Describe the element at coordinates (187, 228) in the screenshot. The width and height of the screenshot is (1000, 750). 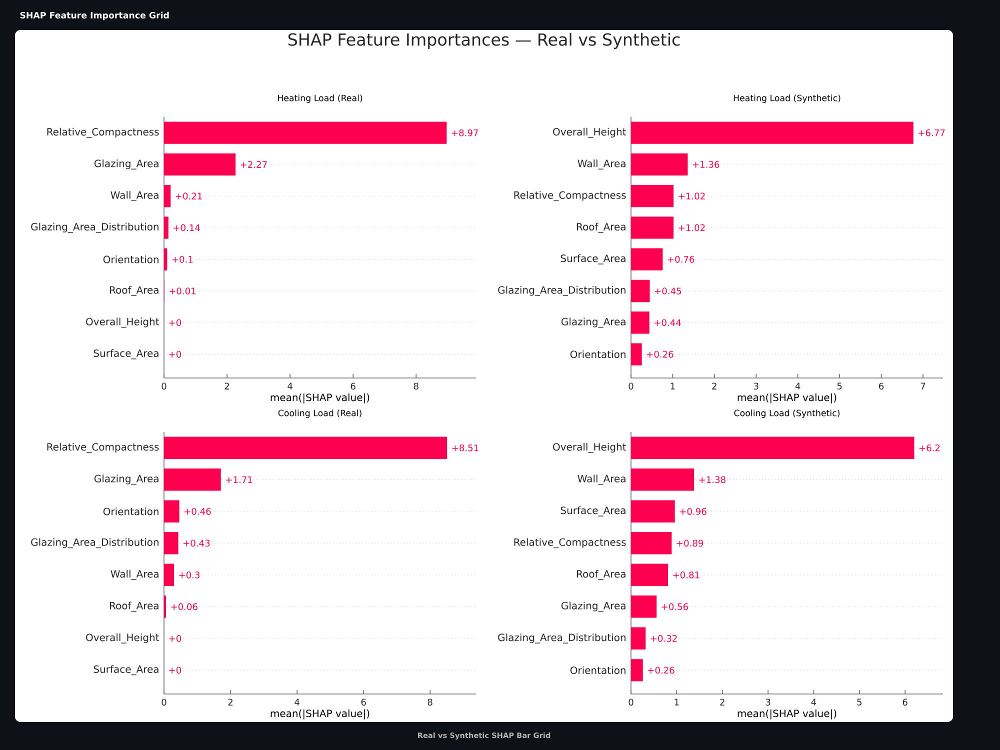
I see `data-label: +0.14` at that location.